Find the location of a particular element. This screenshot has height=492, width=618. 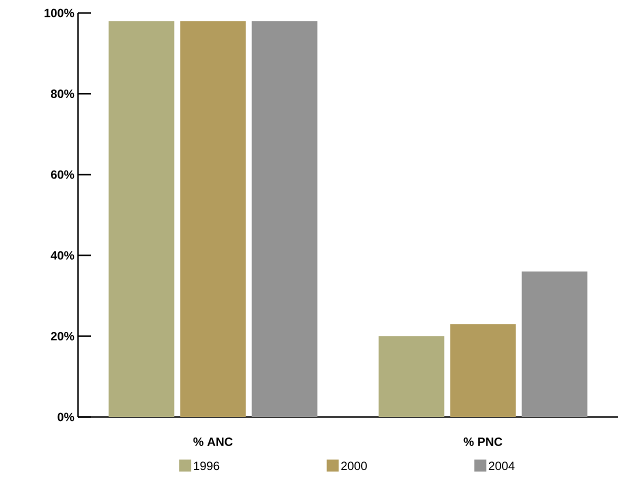

y-tick-label: 40% is located at coordinates (62, 255).